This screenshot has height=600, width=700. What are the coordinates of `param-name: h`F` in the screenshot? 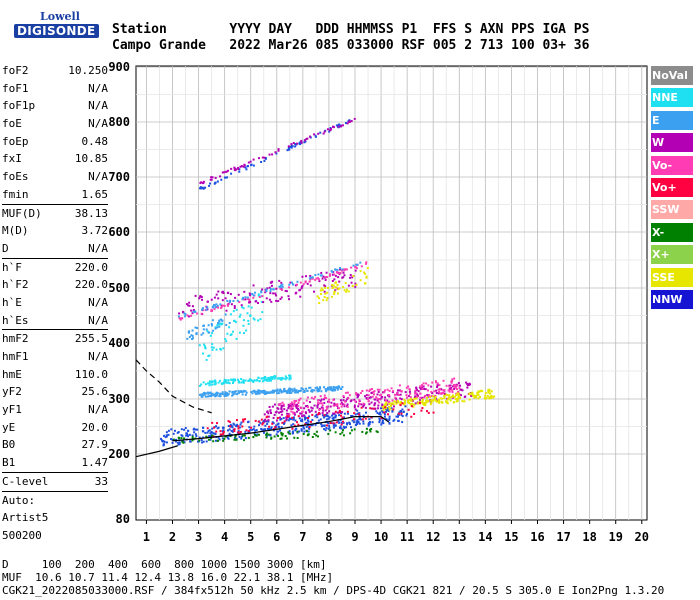 It's located at (12, 267).